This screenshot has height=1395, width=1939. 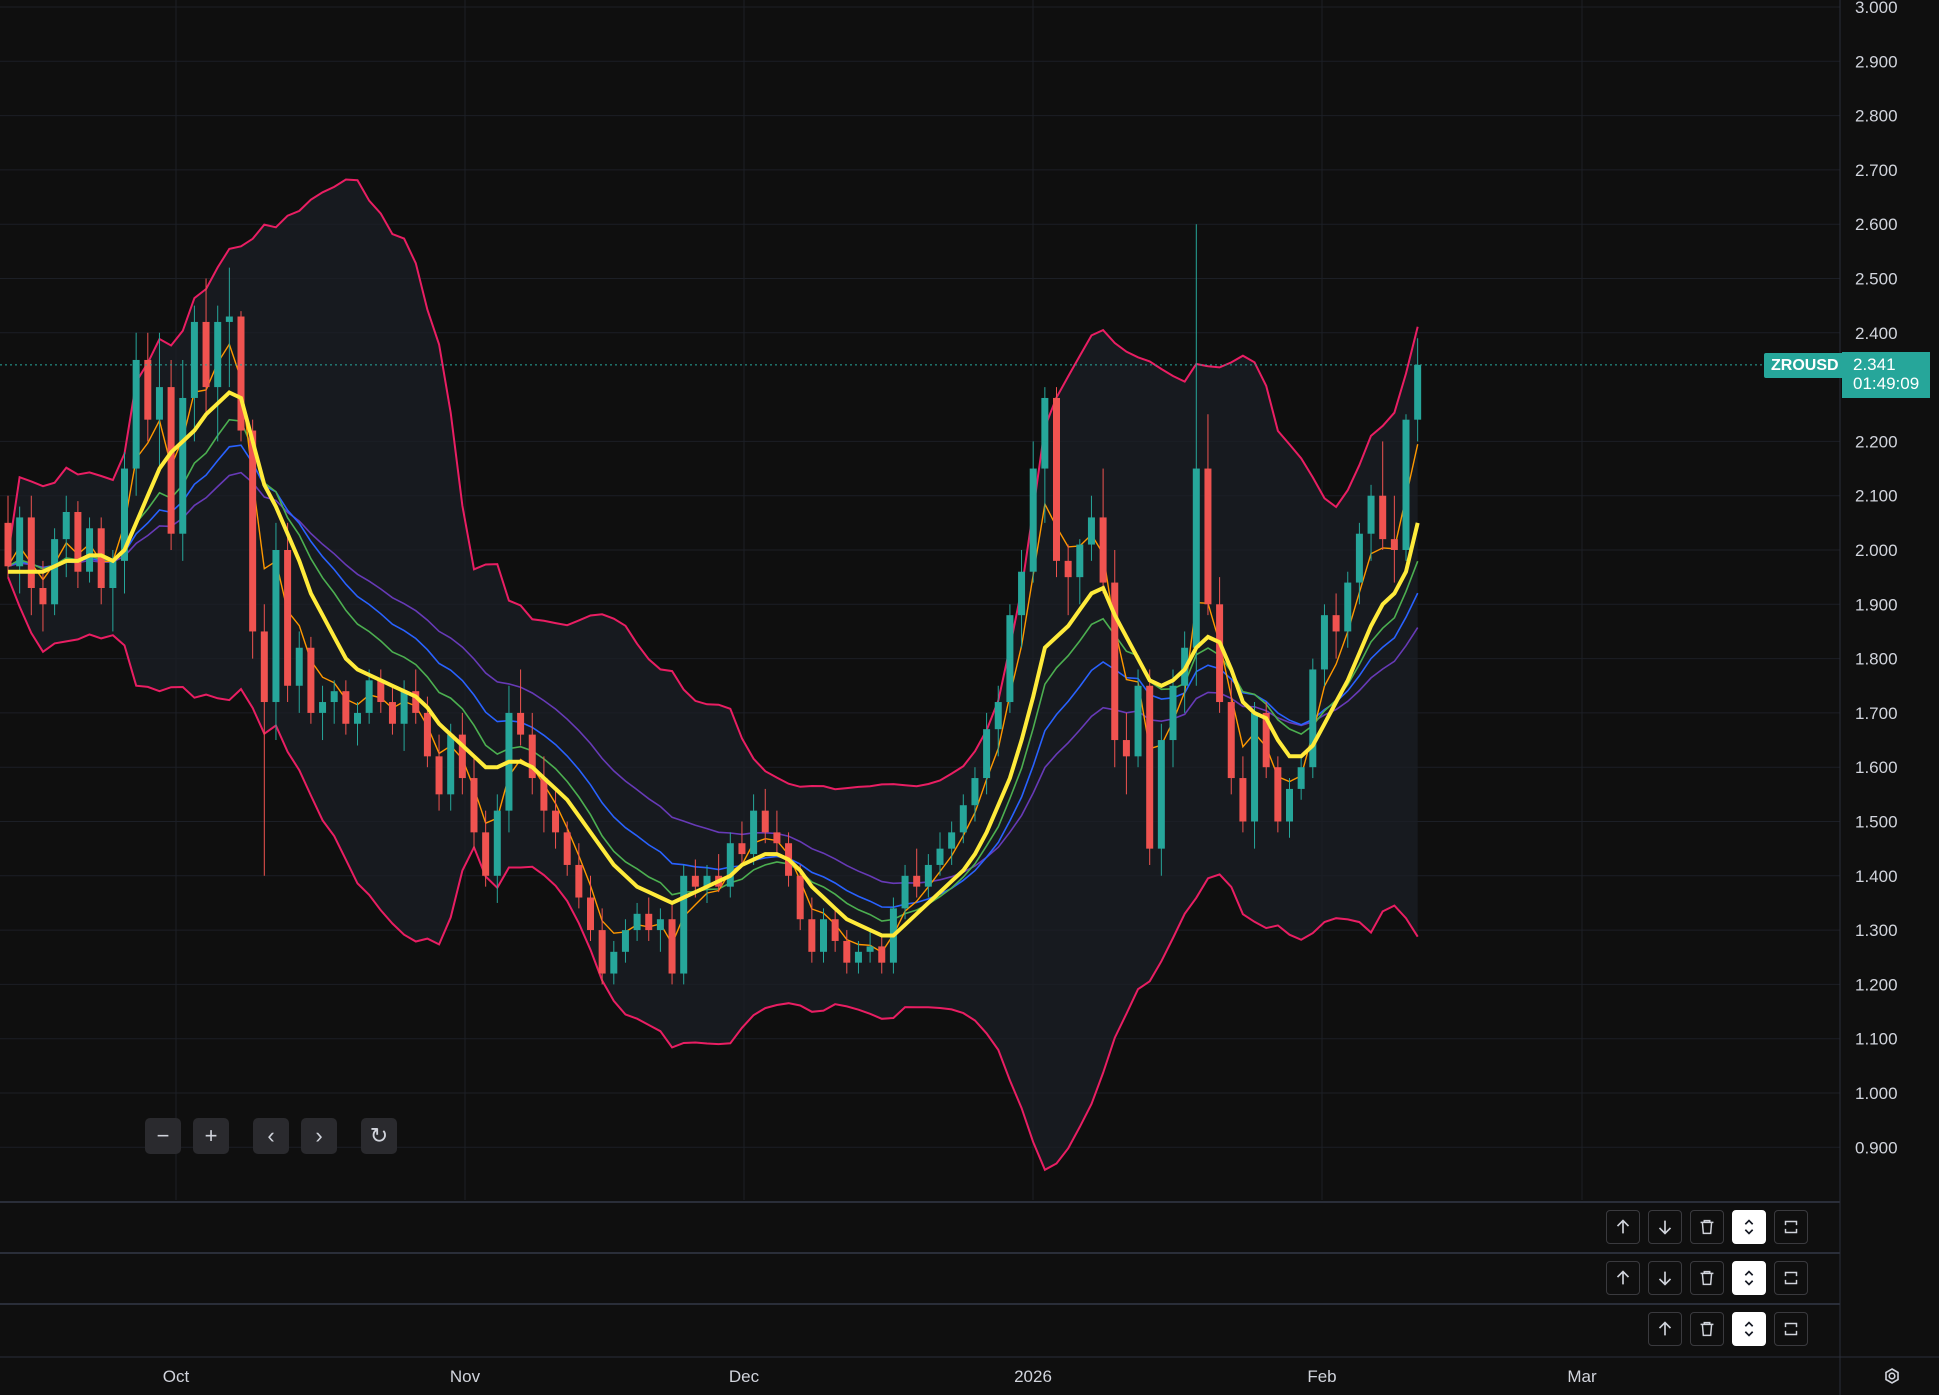 What do you see at coordinates (163, 1136) in the screenshot?
I see `zoom-out-button: −` at bounding box center [163, 1136].